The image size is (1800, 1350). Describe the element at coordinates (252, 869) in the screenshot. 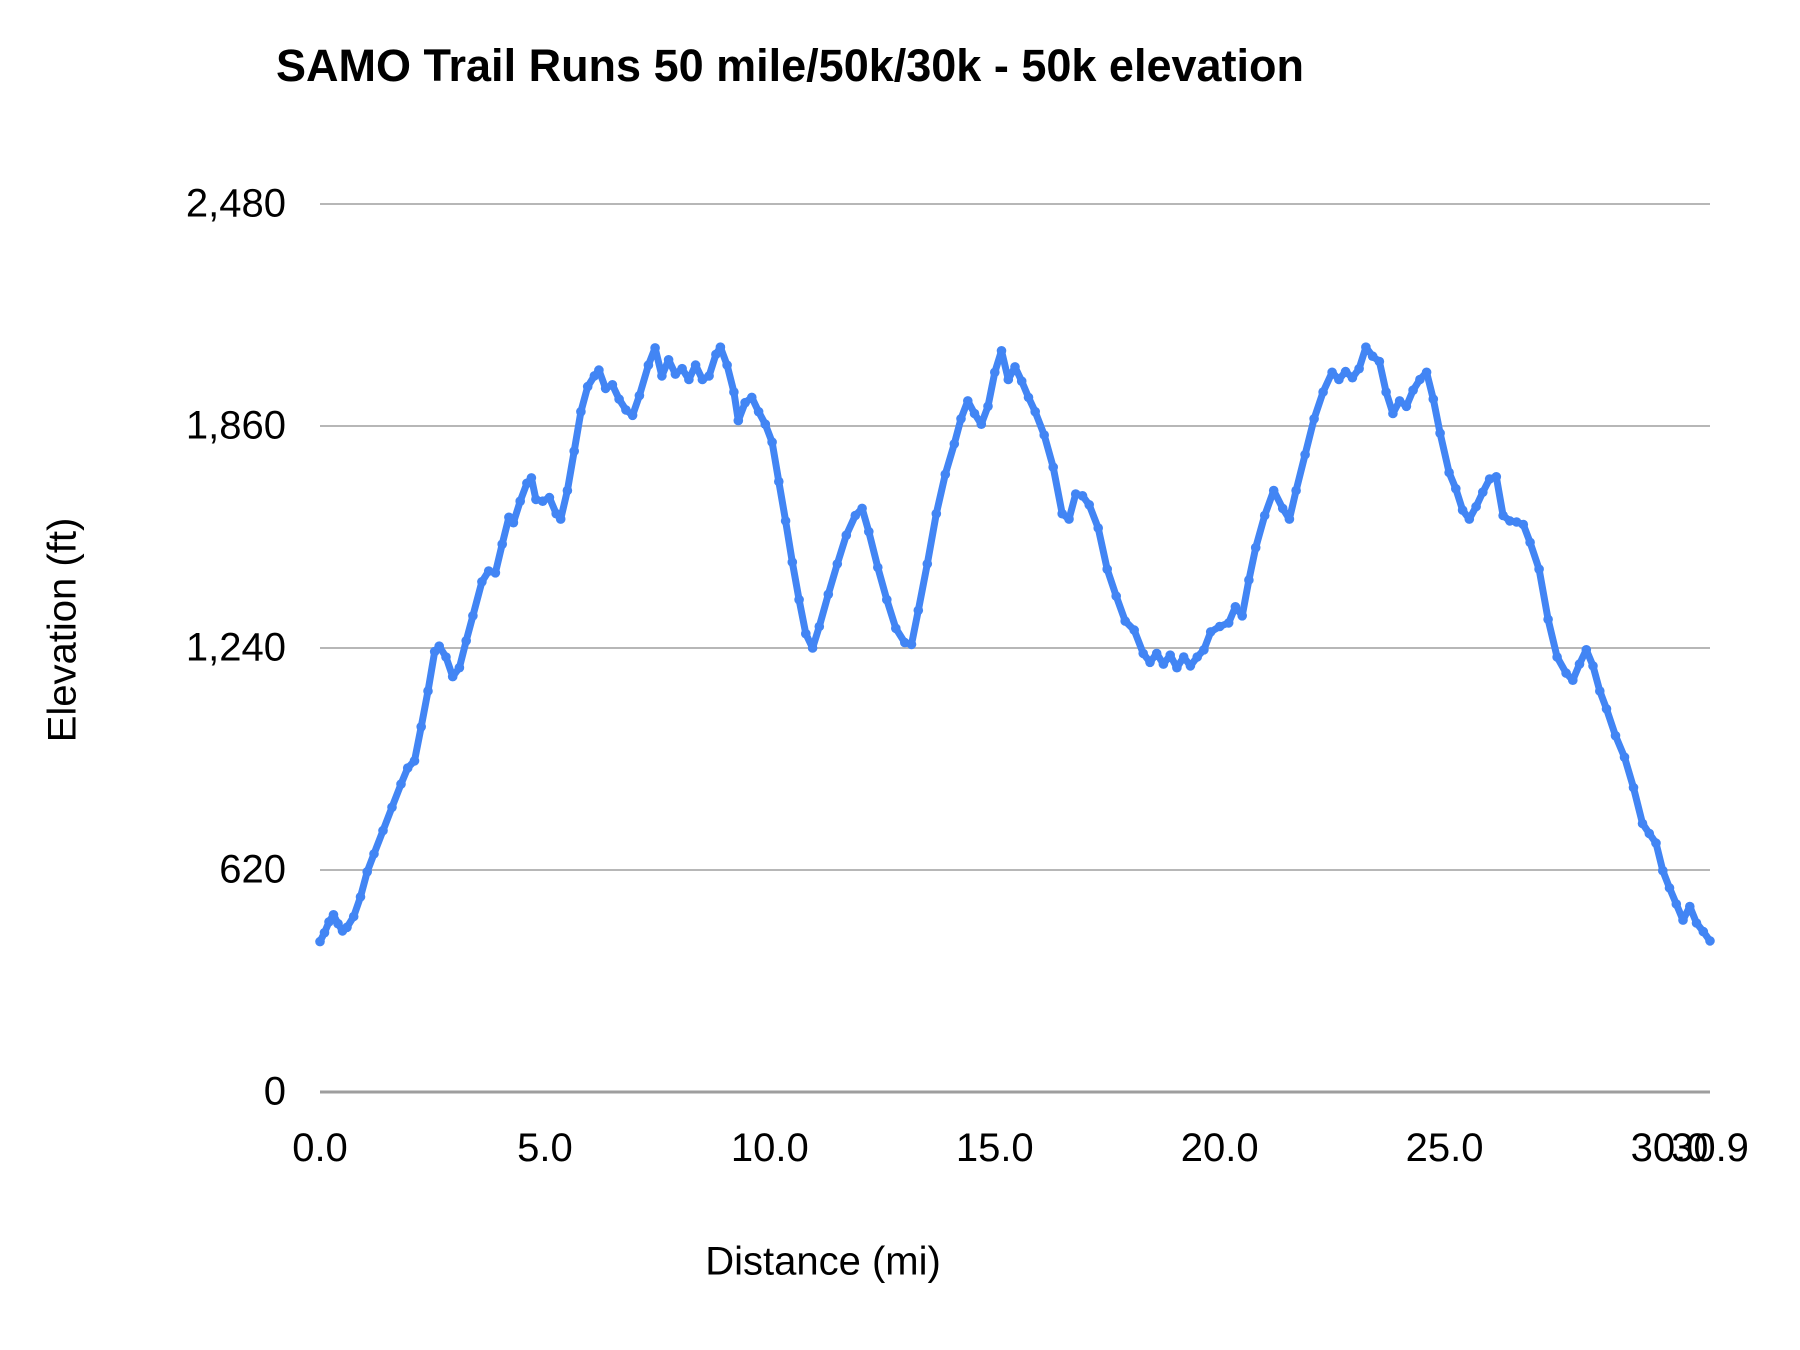

I see `y-tick-label: 620` at that location.